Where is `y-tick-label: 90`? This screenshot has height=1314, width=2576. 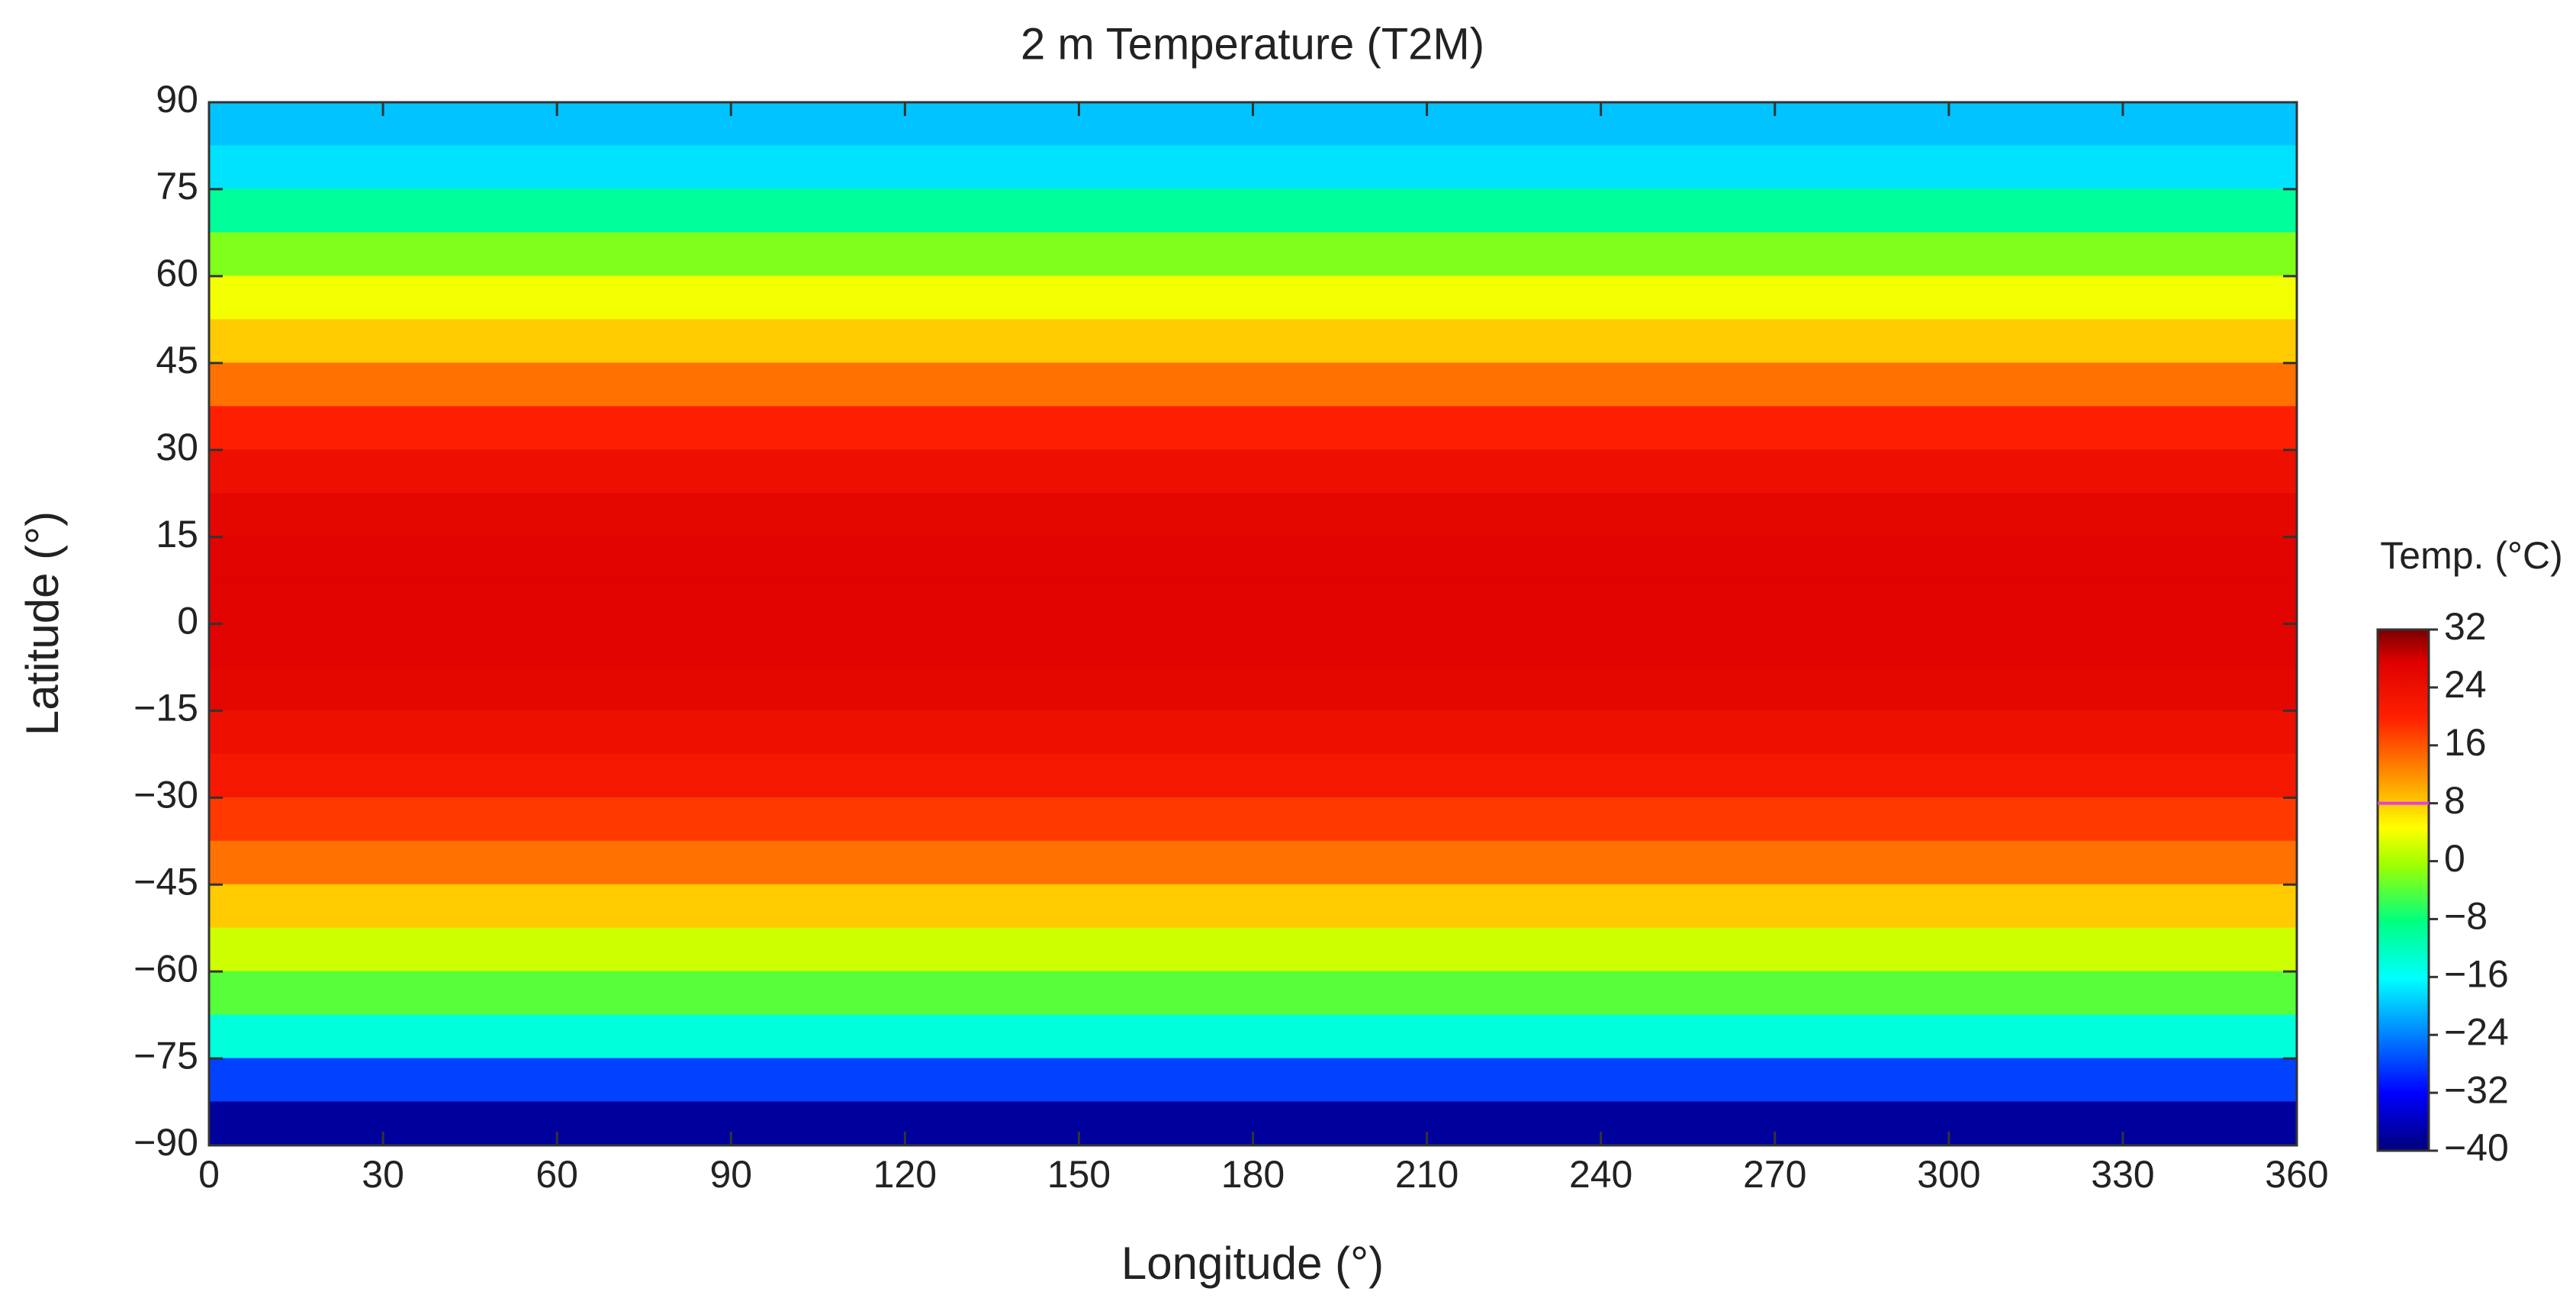 y-tick-label: 90 is located at coordinates (177, 99).